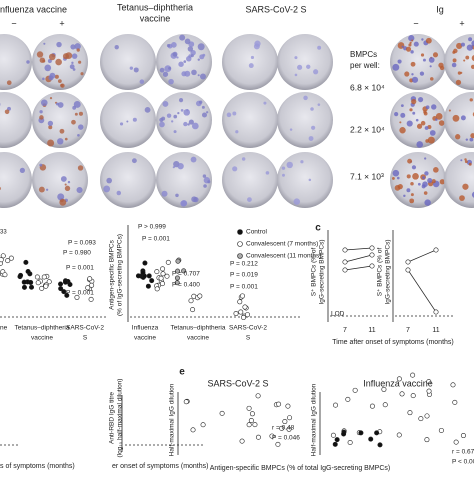 The height and width of the screenshot is (479, 474). What do you see at coordinates (257, 232) in the screenshot?
I see `label: Control` at bounding box center [257, 232].